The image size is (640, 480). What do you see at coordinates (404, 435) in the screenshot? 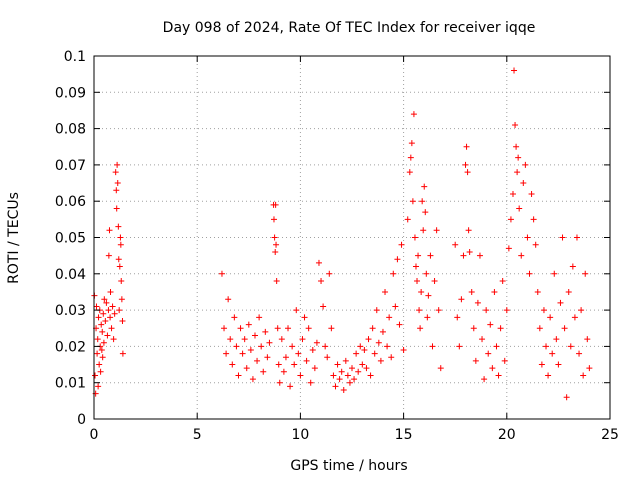
I see `x-tick-label: 15` at bounding box center [404, 435].